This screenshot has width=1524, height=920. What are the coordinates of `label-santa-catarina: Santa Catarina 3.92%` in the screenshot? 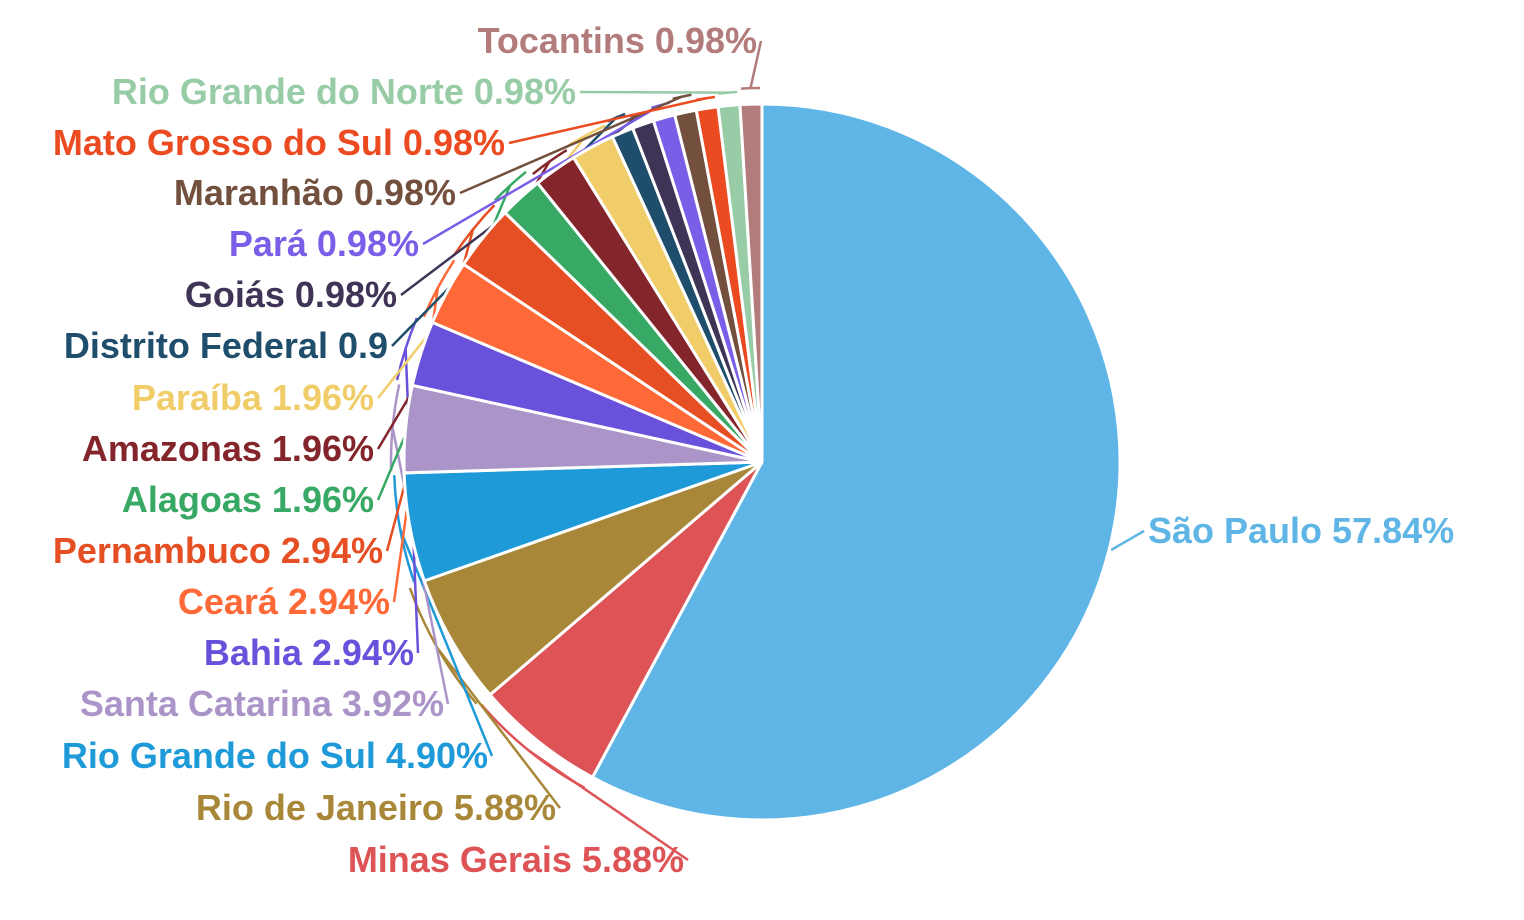 It's located at (262, 703).